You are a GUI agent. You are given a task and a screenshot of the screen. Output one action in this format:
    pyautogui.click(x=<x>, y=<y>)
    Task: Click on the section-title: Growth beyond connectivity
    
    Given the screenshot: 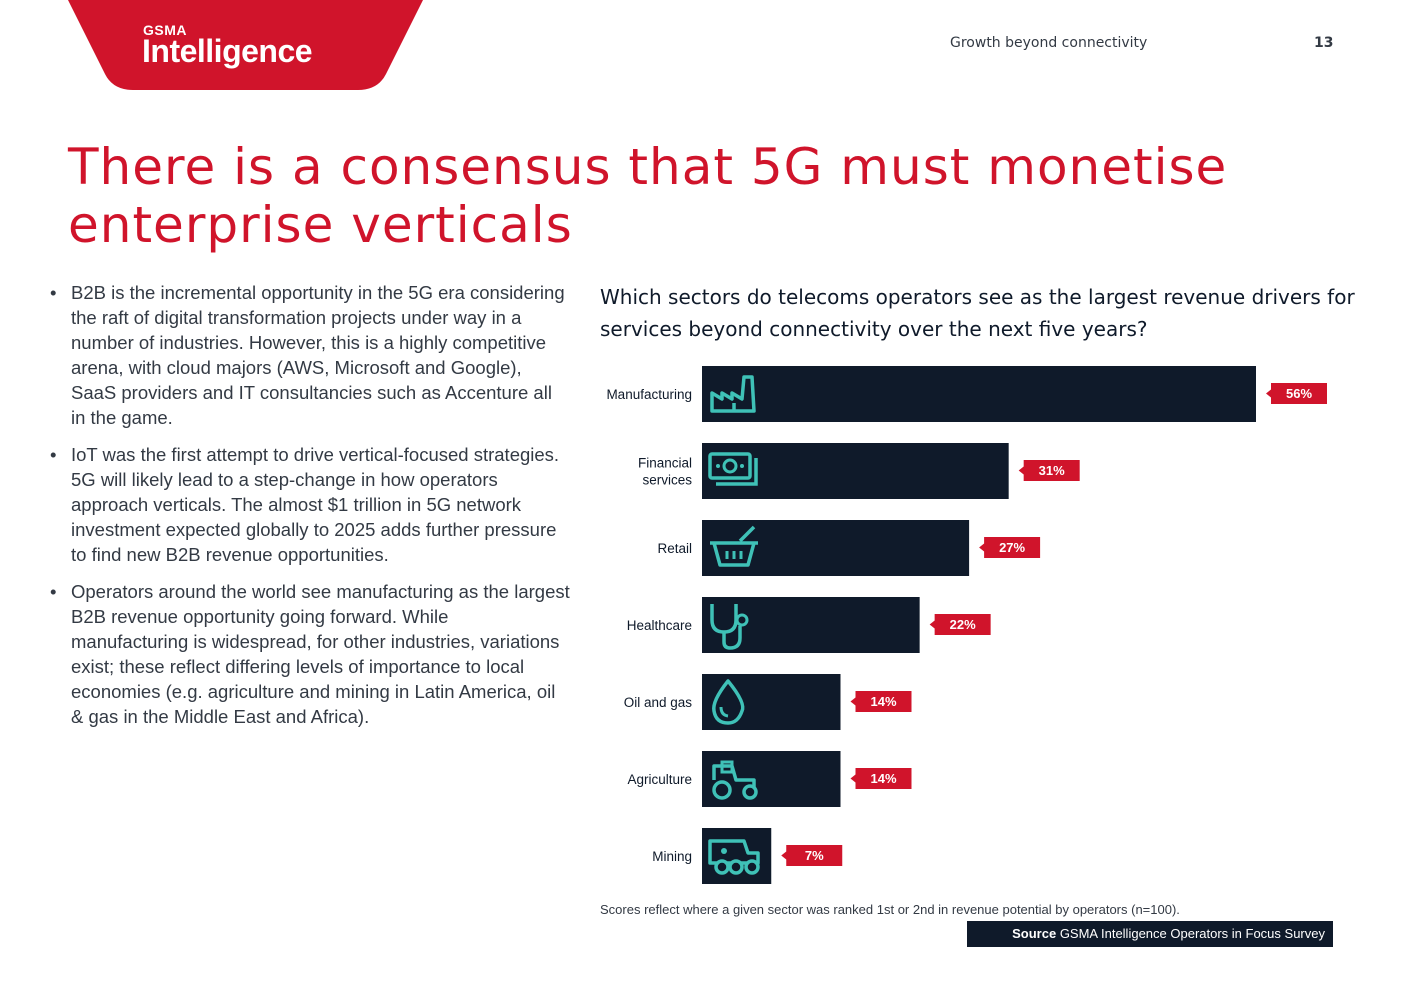 What is the action you would take?
    pyautogui.click(x=1049, y=43)
    